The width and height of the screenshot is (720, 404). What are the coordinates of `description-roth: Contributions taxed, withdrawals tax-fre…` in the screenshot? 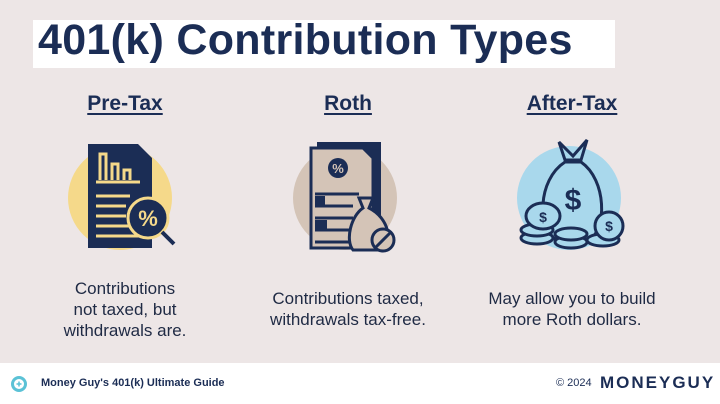 It's located at (348, 309).